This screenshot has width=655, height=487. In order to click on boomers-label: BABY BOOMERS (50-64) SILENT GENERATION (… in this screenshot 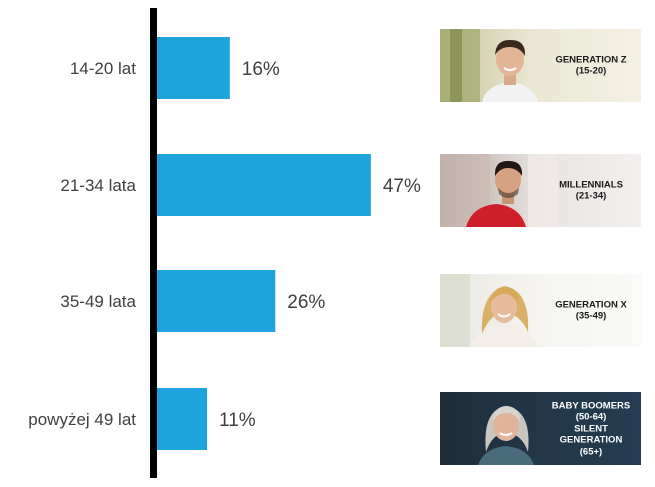, I will do `click(591, 429)`.